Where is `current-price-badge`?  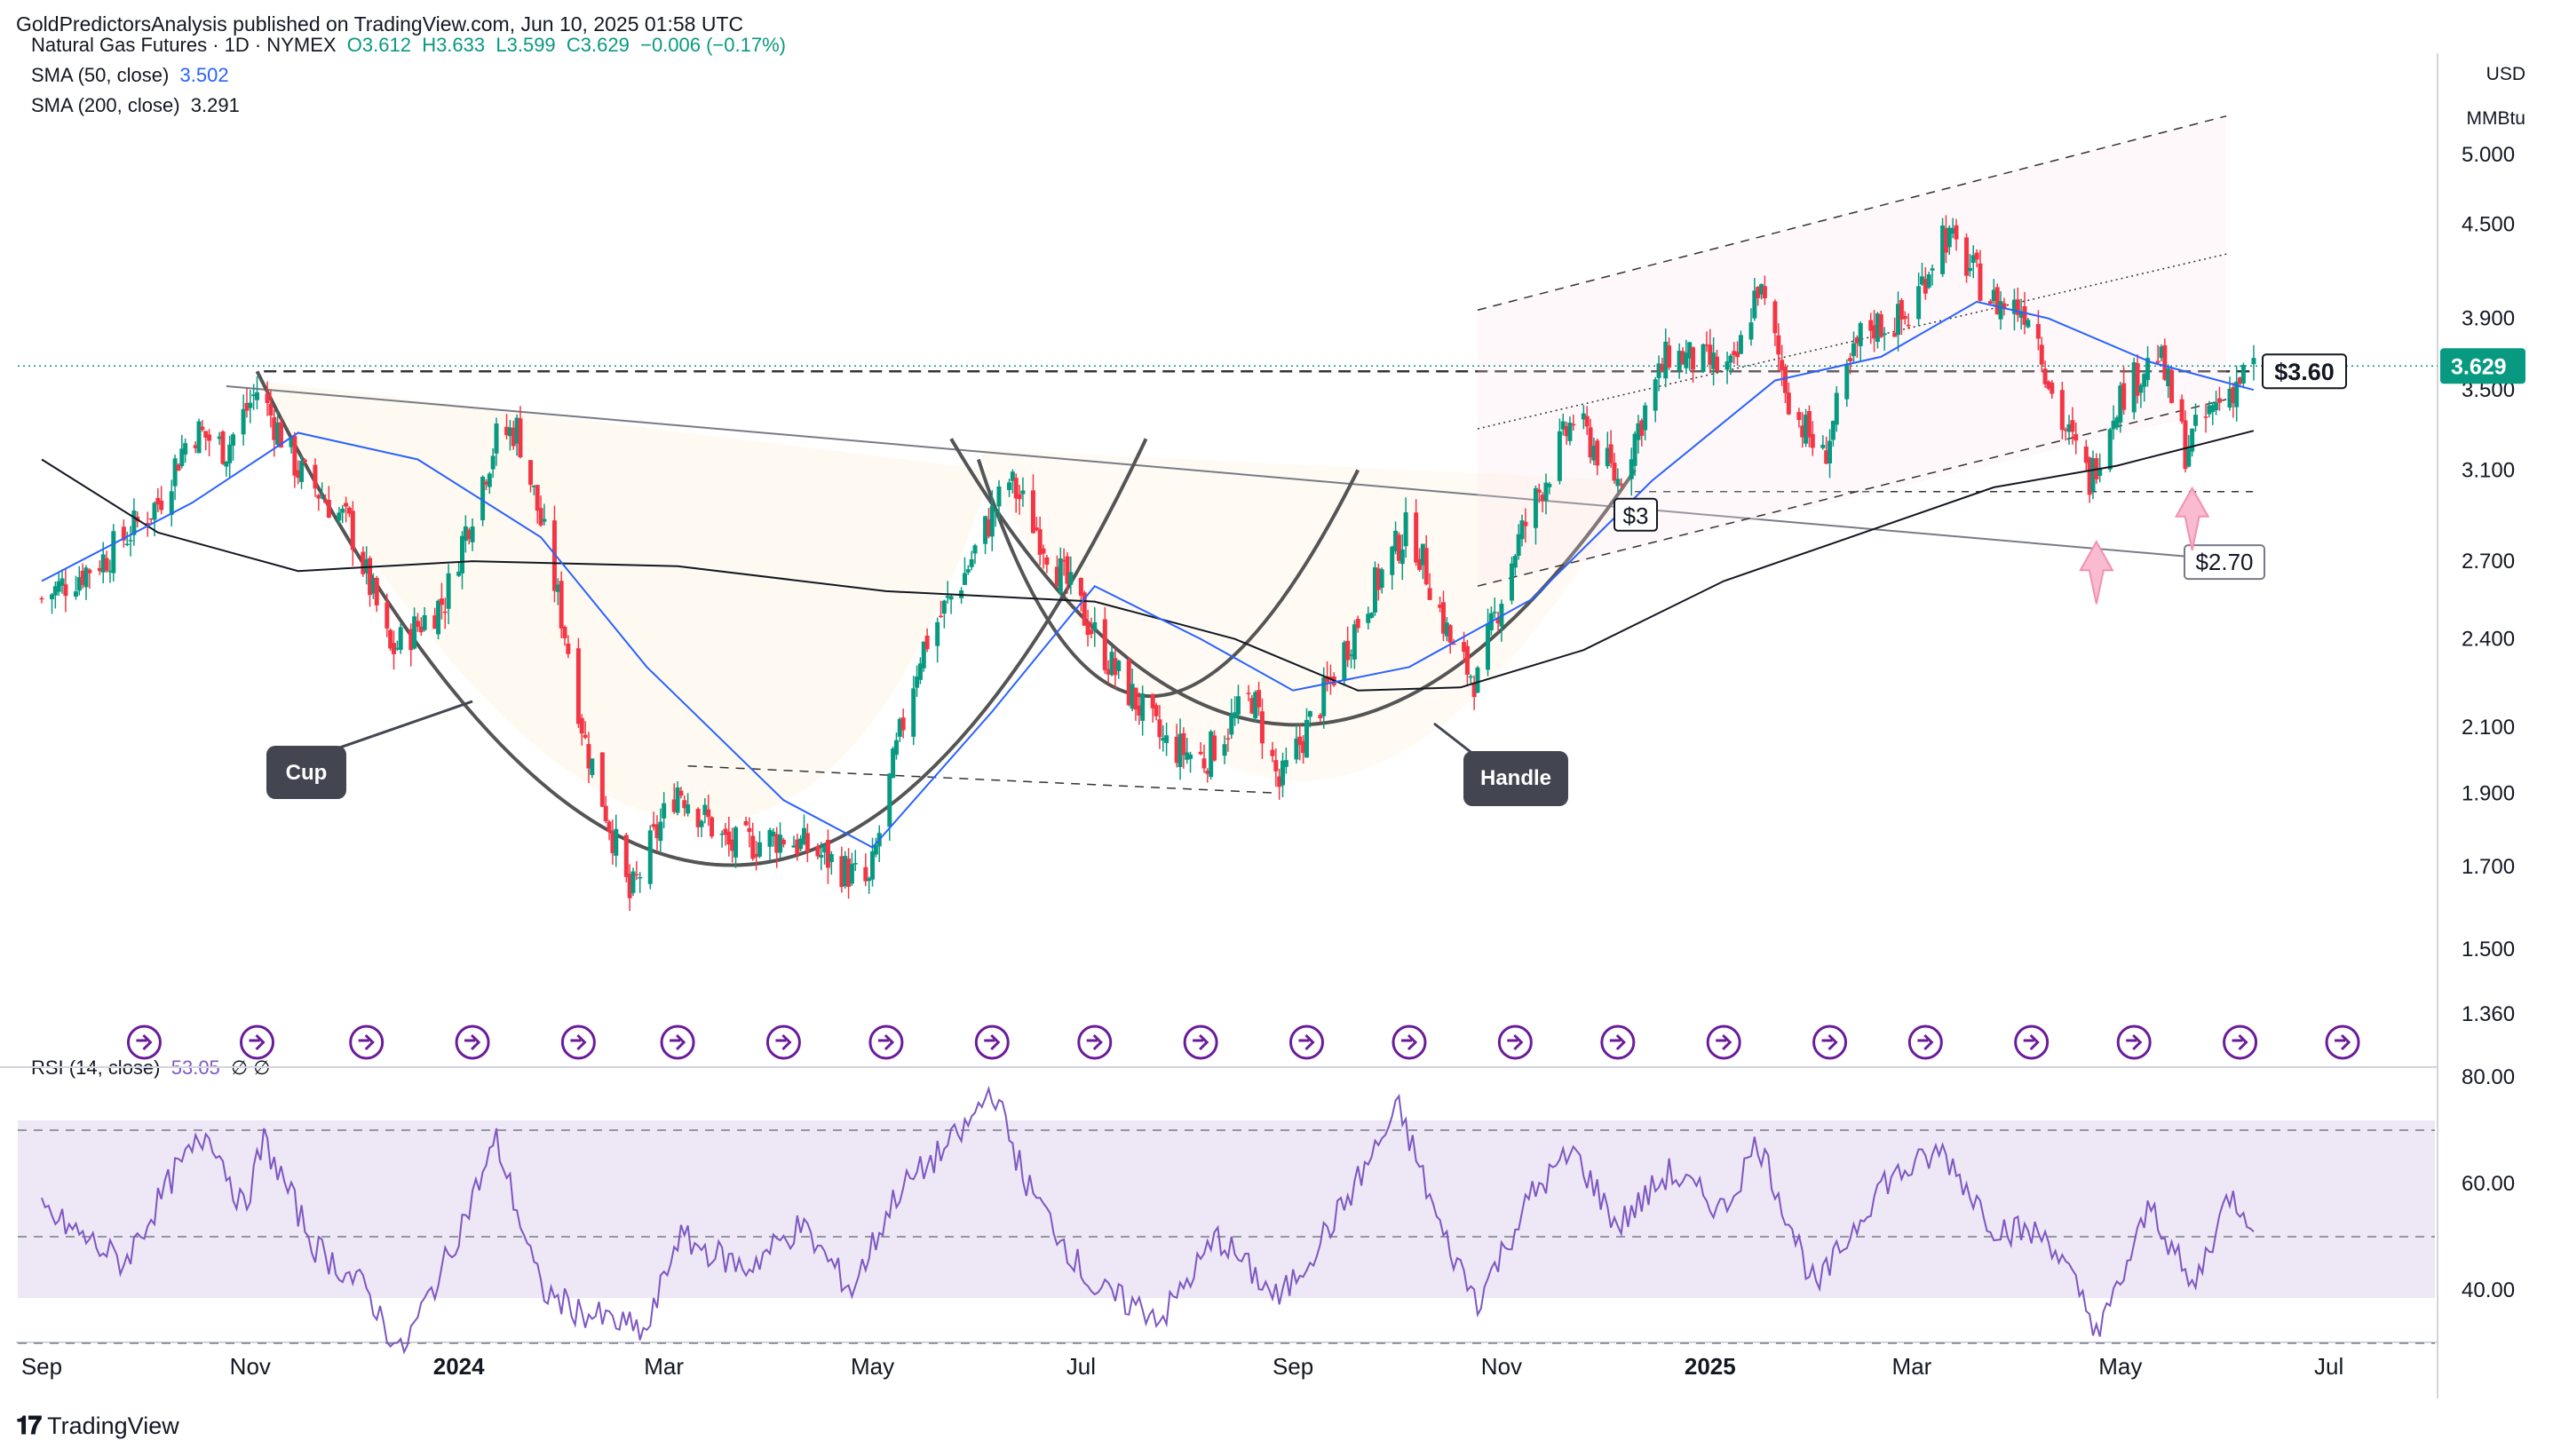
current-price-badge is located at coordinates (2483, 366).